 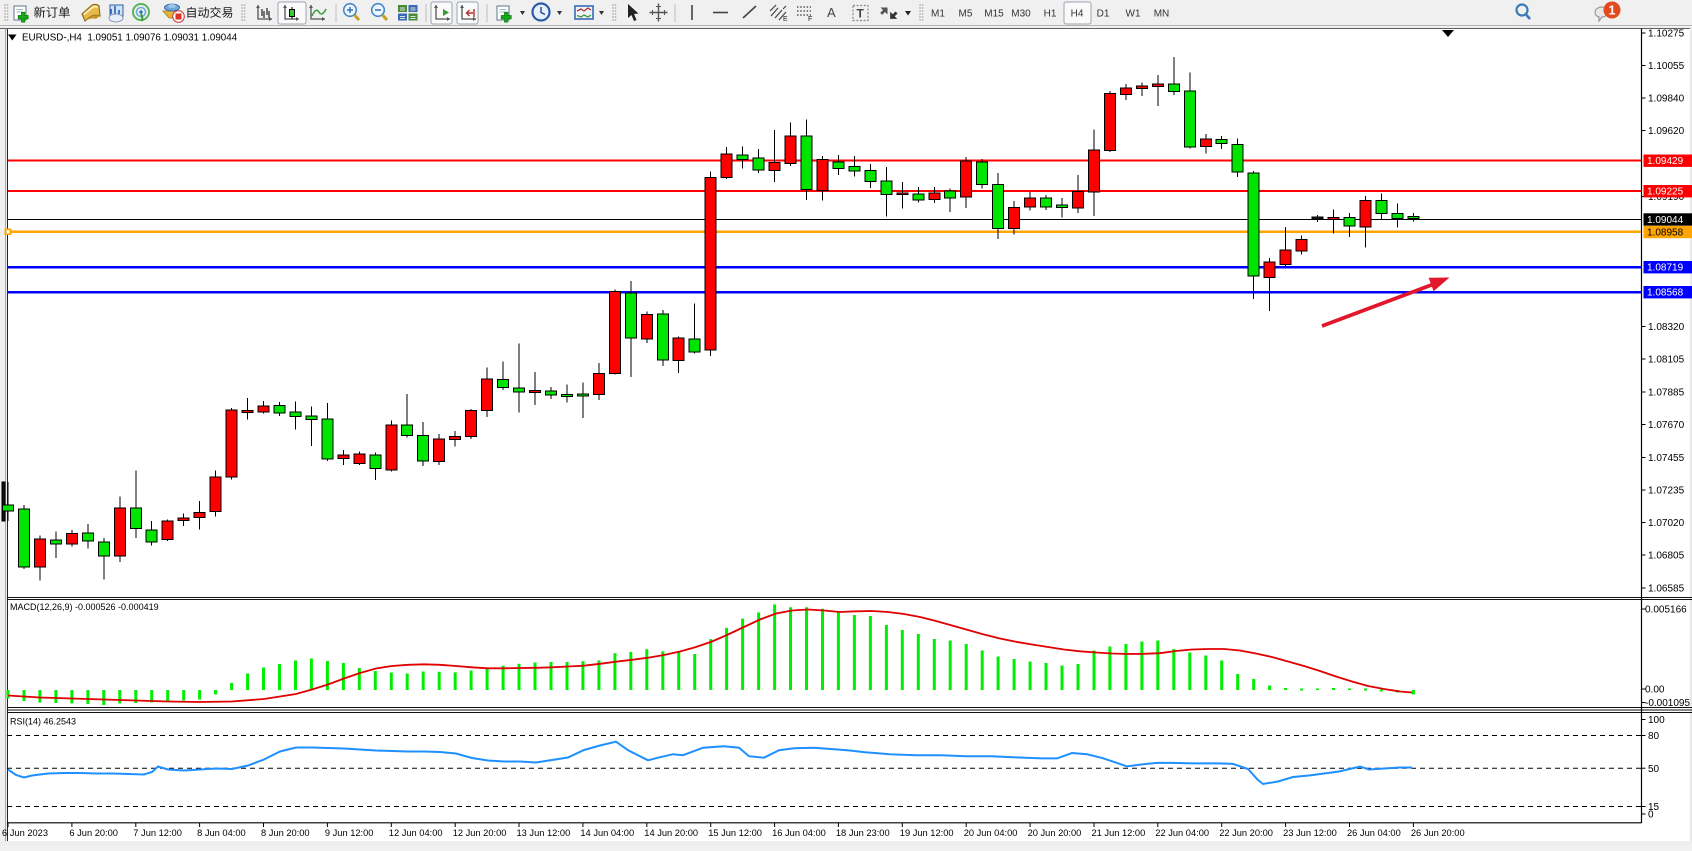 I want to click on svg-text: 1.07670, so click(x=1666, y=425).